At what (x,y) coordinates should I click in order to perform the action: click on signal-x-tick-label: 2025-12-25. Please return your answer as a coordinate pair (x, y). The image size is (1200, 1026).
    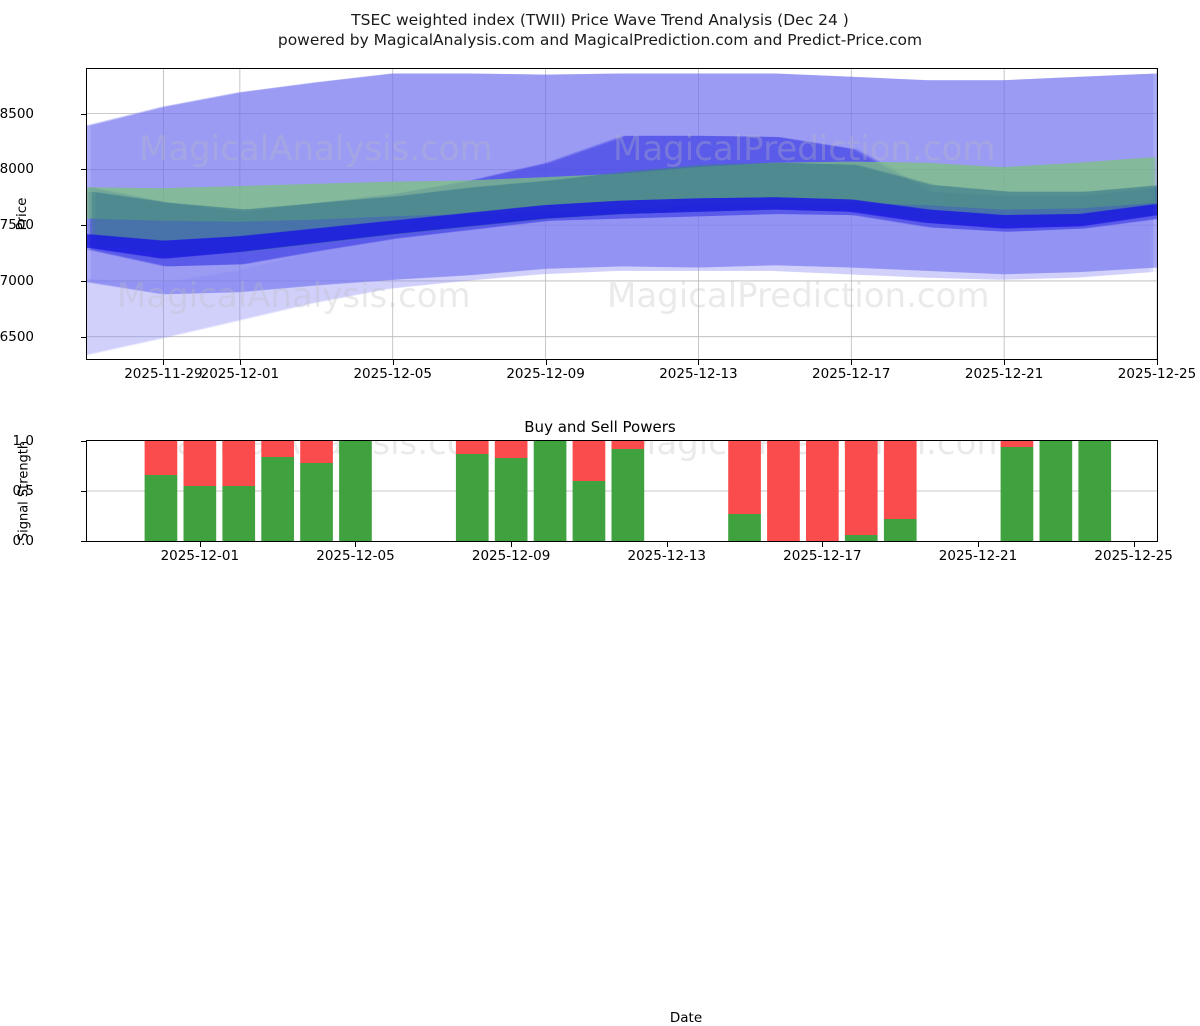
    Looking at the image, I should click on (1133, 556).